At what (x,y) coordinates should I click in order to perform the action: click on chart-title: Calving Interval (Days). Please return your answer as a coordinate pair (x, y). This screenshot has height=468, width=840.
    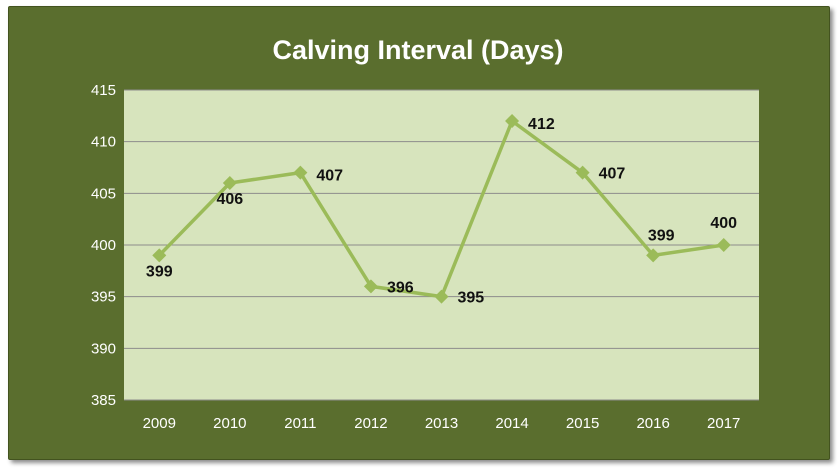
    Looking at the image, I should click on (417, 50).